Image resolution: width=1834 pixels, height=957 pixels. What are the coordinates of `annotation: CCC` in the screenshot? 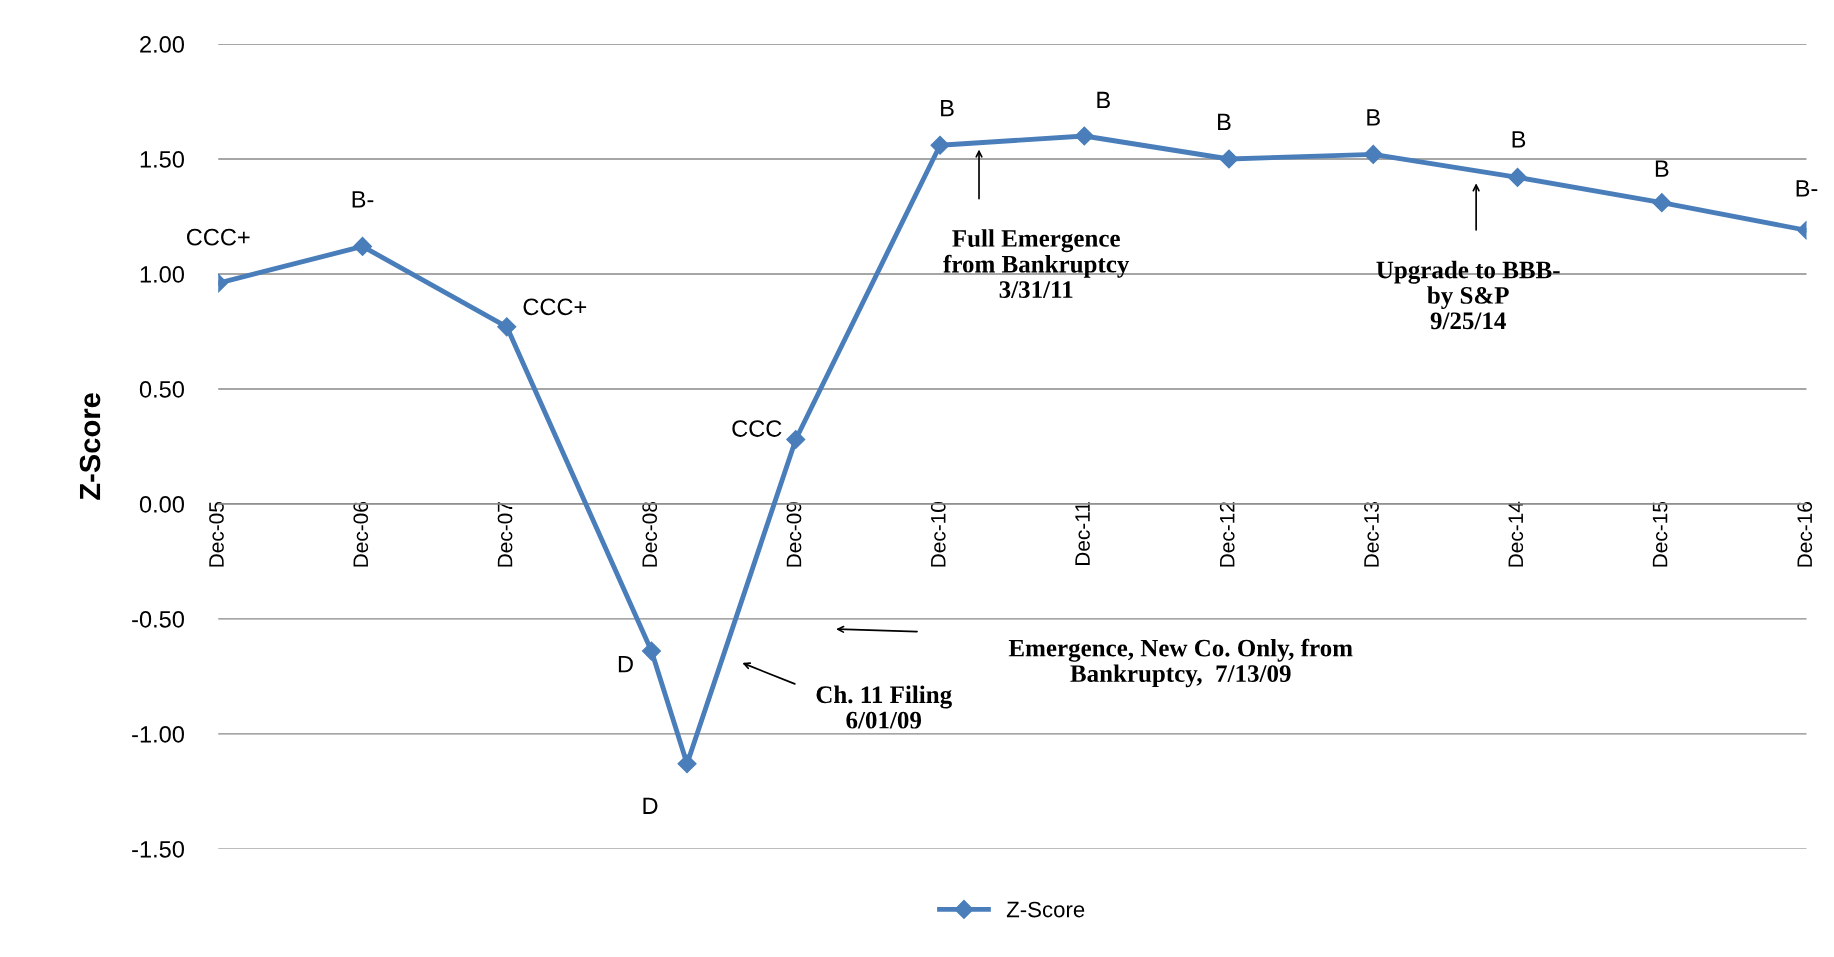 It's located at (757, 428).